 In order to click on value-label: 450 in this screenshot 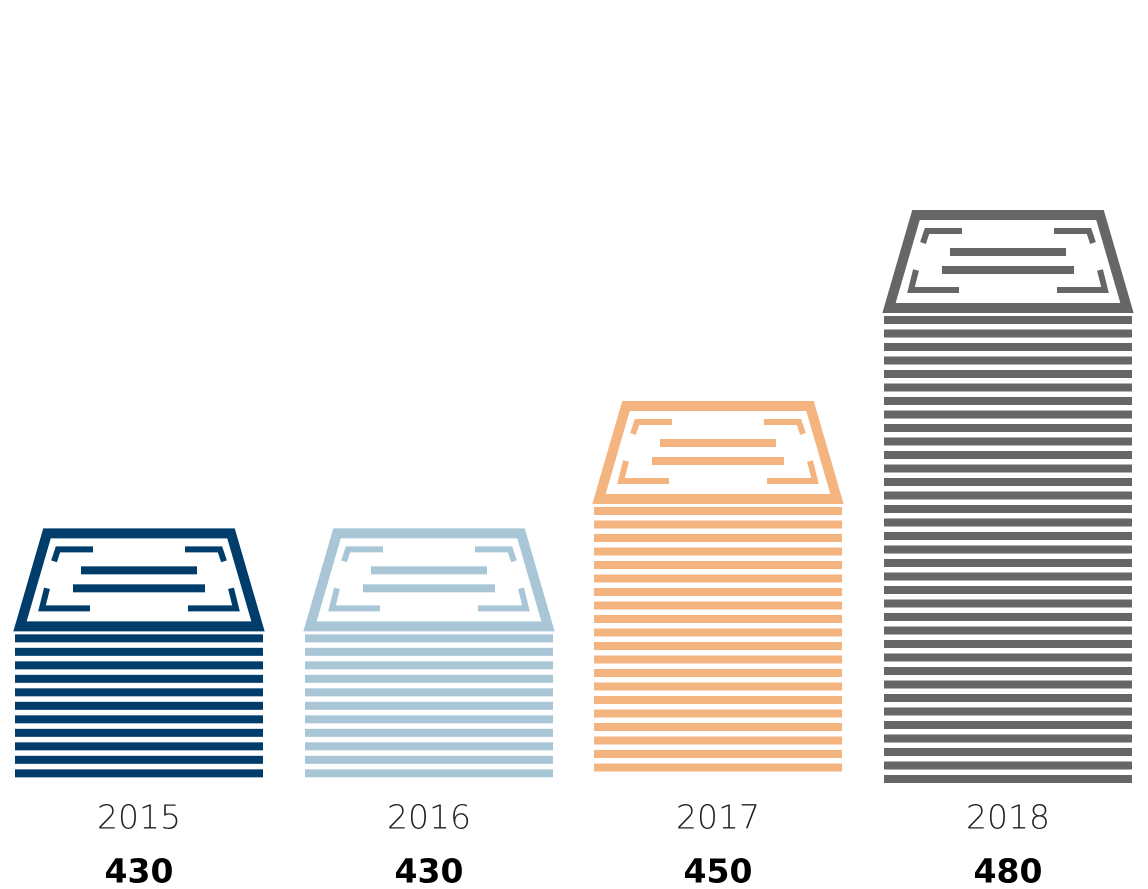, I will do `click(718, 870)`.